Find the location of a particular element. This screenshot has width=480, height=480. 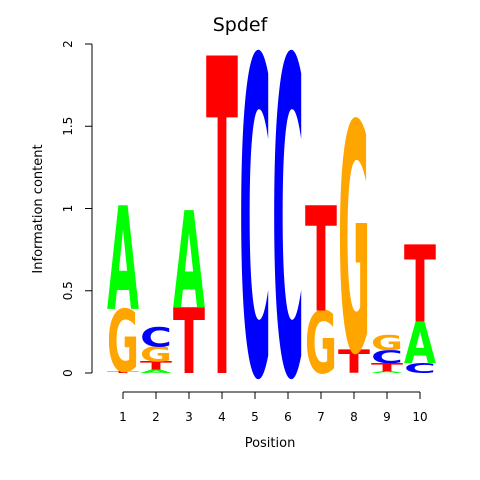

position-stack-3: TA is located at coordinates (189, 290).